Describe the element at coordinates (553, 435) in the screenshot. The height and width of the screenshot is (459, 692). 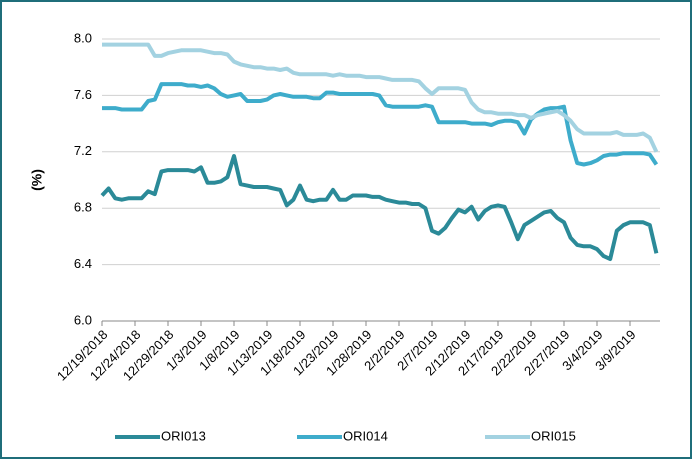
I see `legend-label: ORI015` at that location.